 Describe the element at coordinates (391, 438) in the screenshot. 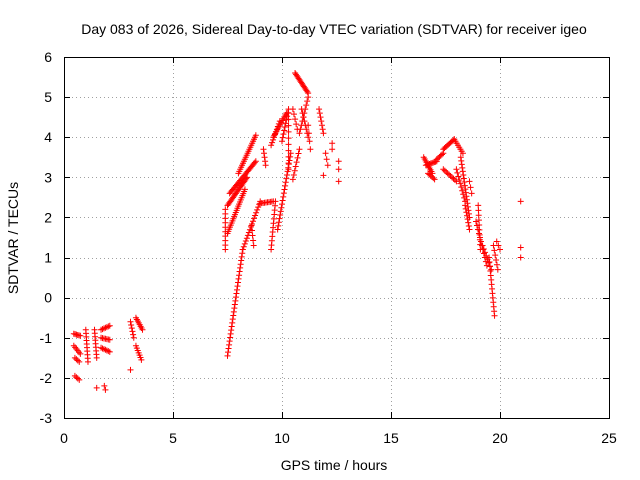

I see `x-tick-label: 15` at that location.